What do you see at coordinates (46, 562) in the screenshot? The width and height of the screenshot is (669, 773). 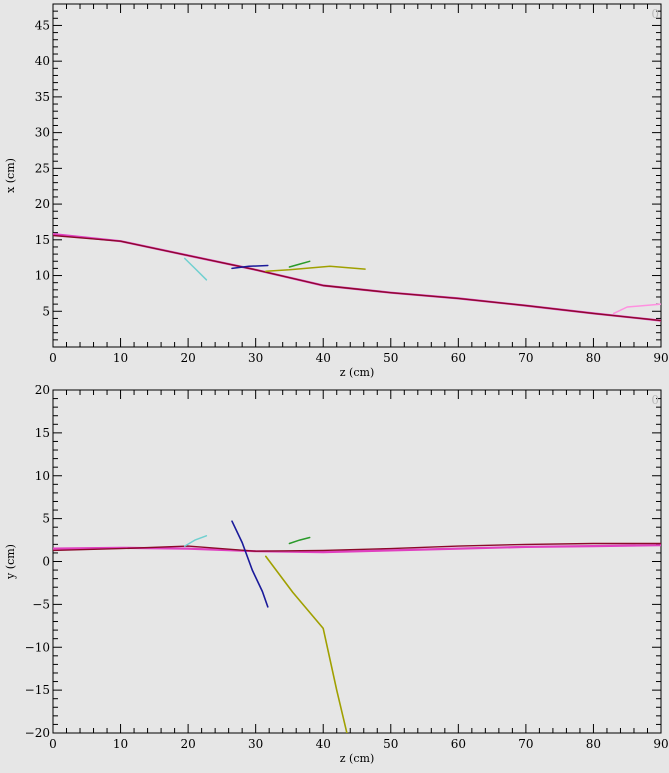 I see `y-tick-label: 0` at bounding box center [46, 562].